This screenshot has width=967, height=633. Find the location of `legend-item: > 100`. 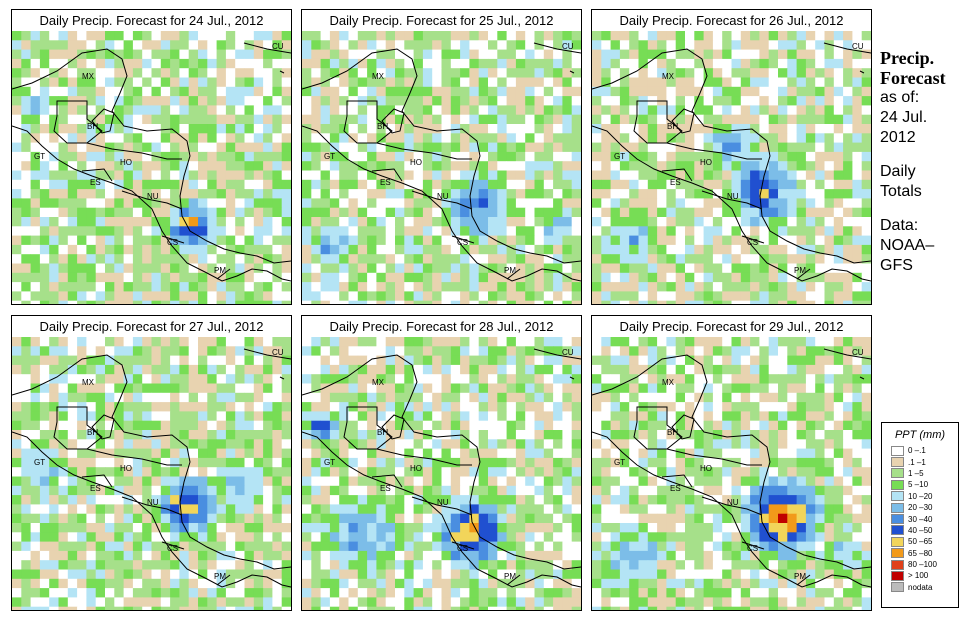

legend-item: > 100 is located at coordinates (924, 575).